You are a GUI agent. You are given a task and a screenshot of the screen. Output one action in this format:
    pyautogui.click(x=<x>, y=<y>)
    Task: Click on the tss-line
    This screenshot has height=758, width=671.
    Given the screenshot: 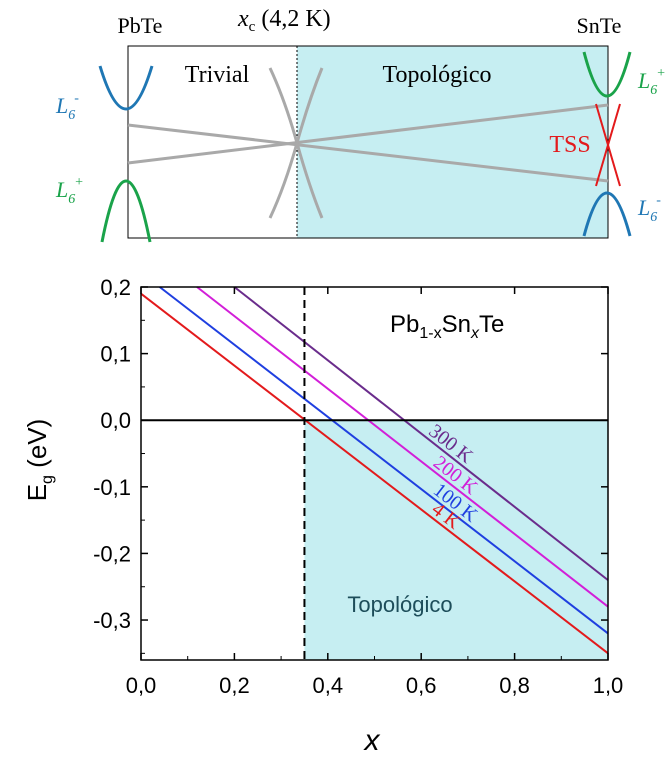 What is the action you would take?
    pyautogui.click(x=608, y=145)
    